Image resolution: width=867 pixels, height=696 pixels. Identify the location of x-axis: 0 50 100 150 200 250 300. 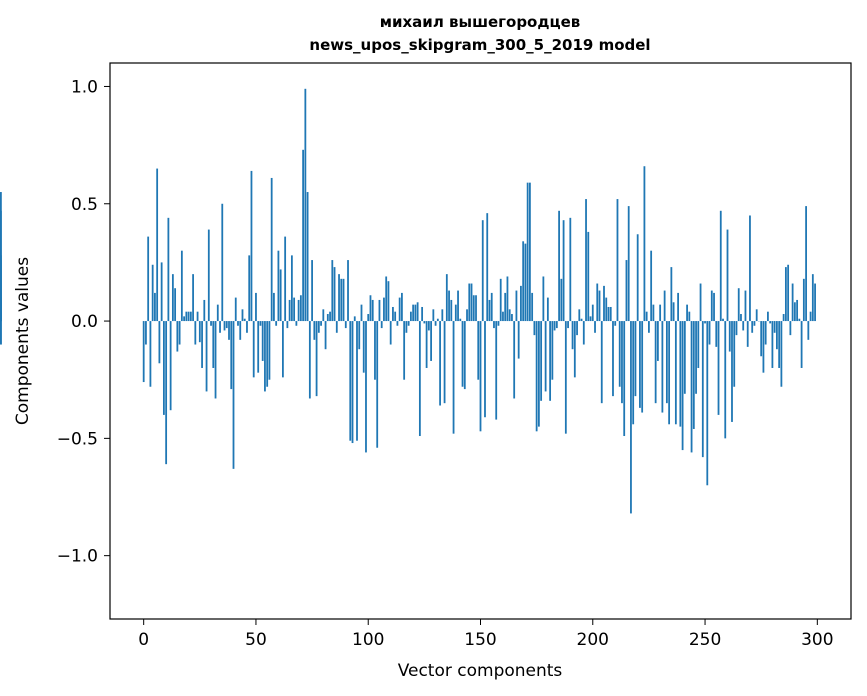
(486, 634).